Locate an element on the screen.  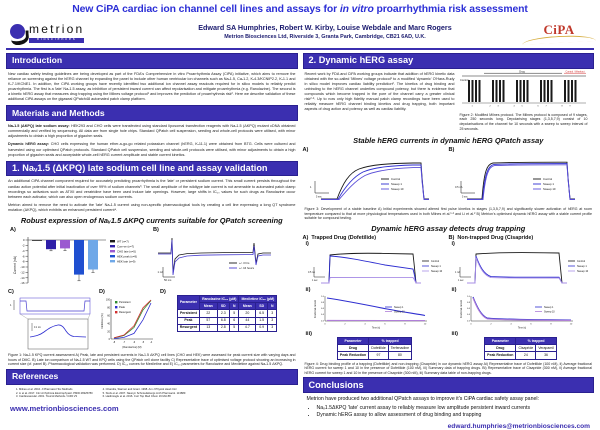
th-pct-trapped: % trapped is located at coordinates (390, 341).